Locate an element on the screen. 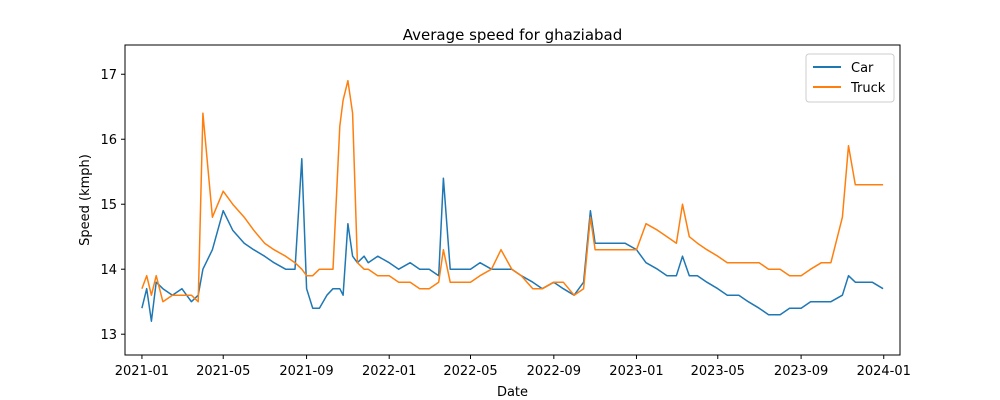  x-tick-label: 2021-09 is located at coordinates (306, 371).